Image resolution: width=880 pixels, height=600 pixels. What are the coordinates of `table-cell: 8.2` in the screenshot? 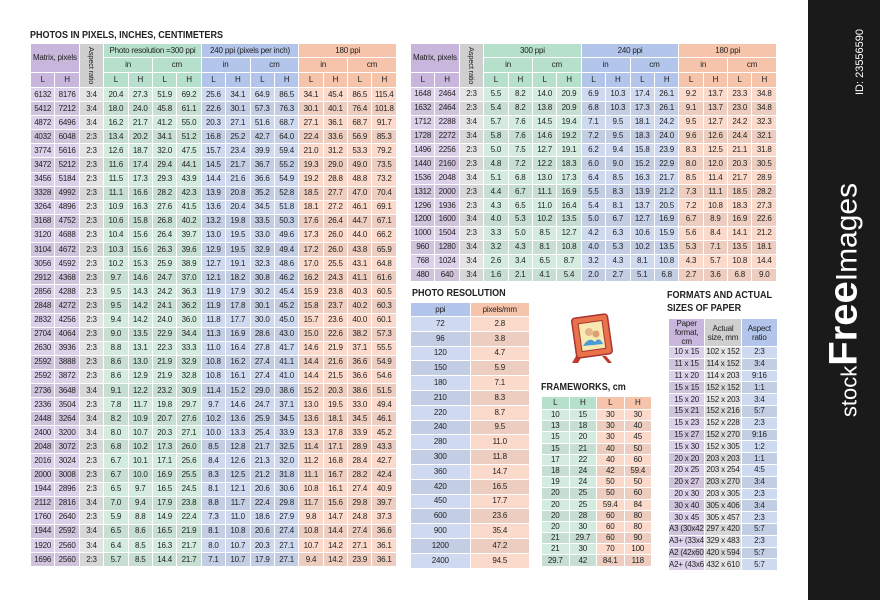 It's located at (520, 108).